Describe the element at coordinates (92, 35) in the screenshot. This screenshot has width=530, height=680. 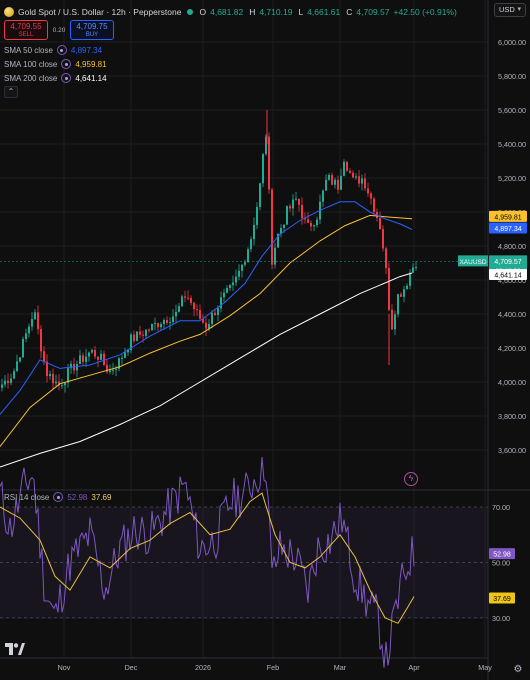
I see `buy-label: BUY` at that location.